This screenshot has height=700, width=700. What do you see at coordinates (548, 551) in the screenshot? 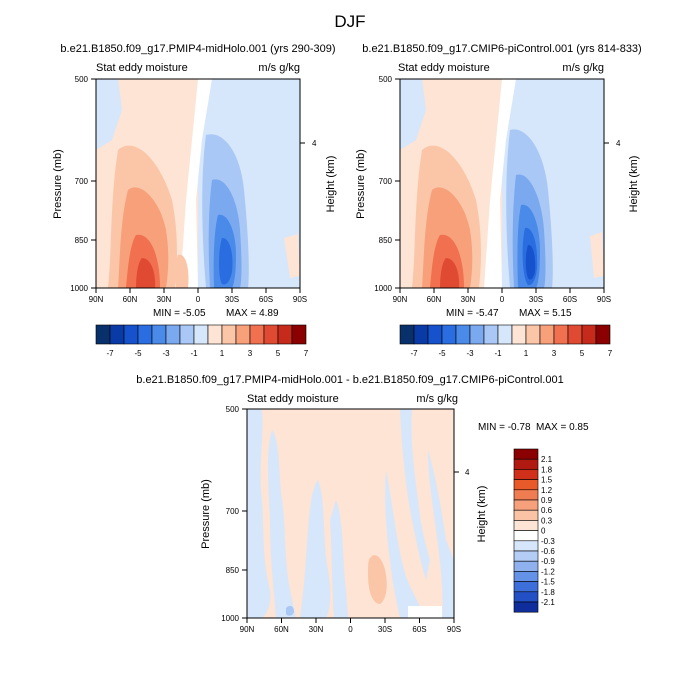
I see `colorbar-label: -0.6` at bounding box center [548, 551].